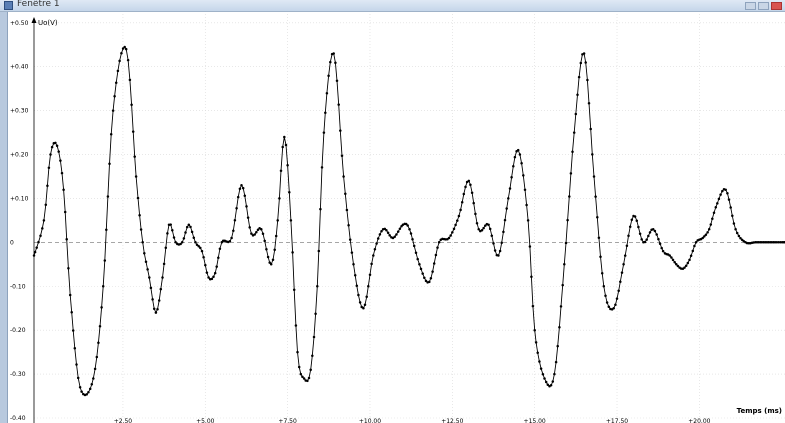 This screenshot has height=423, width=785. Describe the element at coordinates (8, 5) in the screenshot. I see `window-chart-icon` at that location.